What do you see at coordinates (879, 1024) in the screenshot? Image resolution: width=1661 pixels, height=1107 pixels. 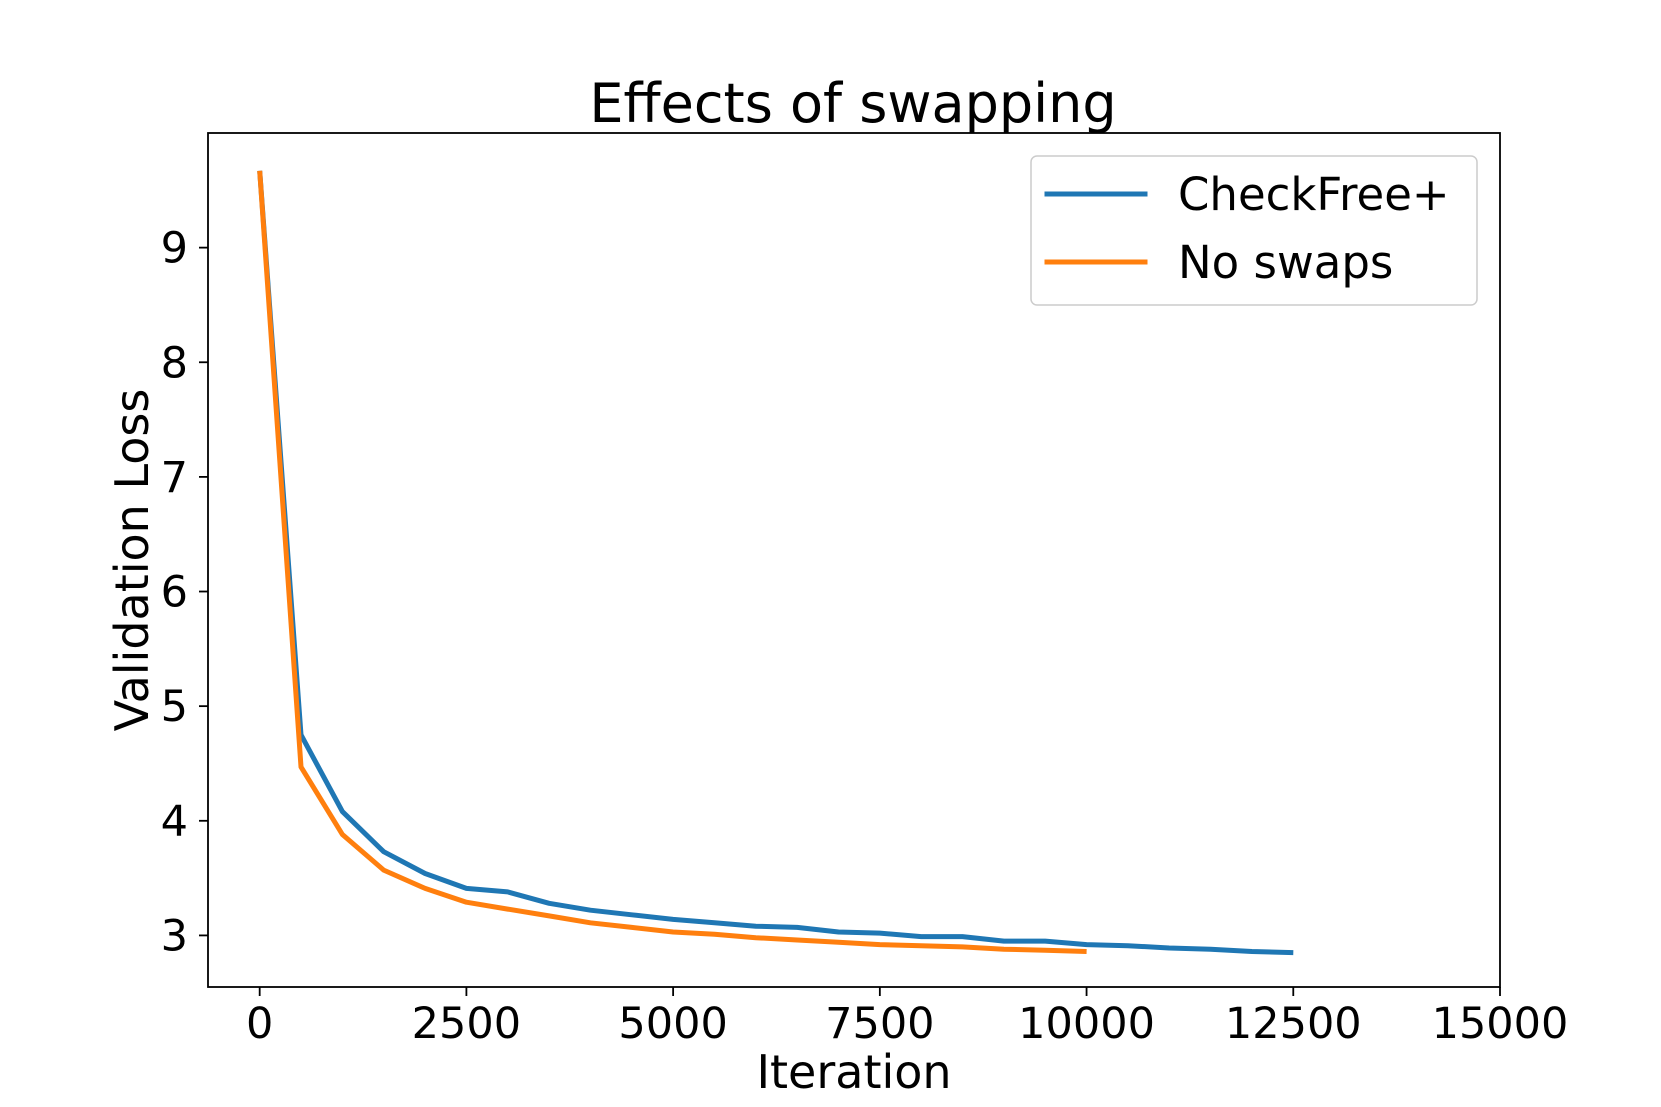 I see `x-tick-label: 7500` at bounding box center [879, 1024].